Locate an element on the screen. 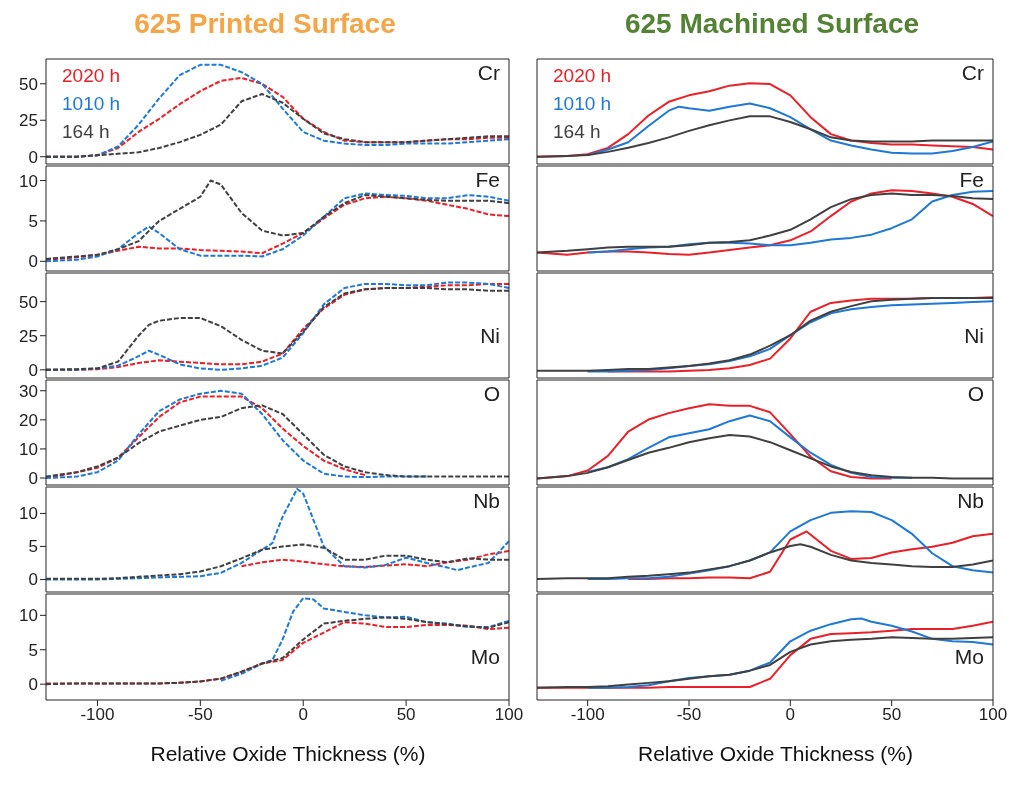 The width and height of the screenshot is (1014, 785). chart-title: 625 Printed Surface is located at coordinates (265, 24).